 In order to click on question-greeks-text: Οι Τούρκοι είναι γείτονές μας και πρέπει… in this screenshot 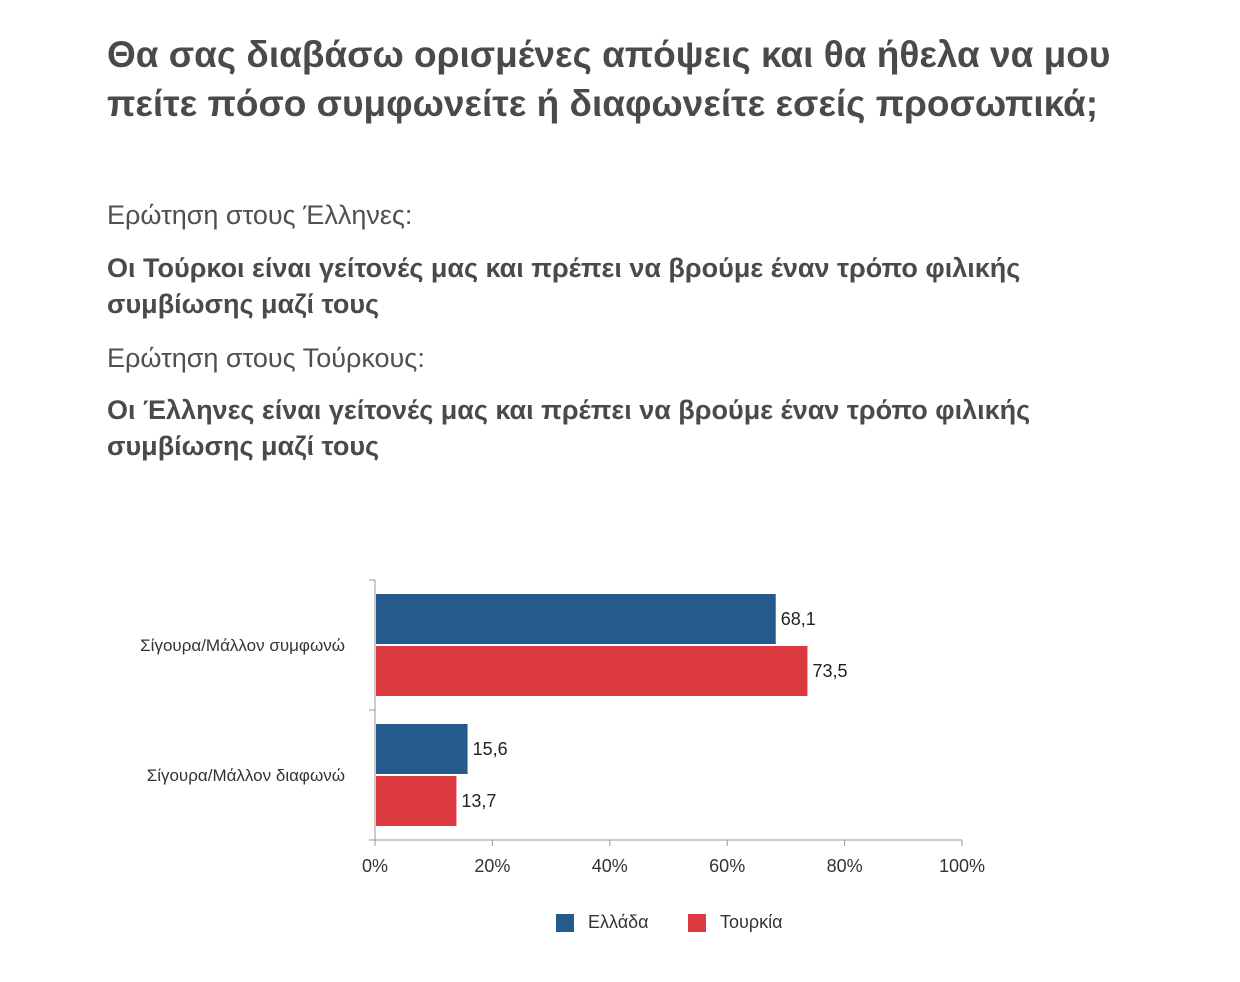, I will do `click(564, 286)`.